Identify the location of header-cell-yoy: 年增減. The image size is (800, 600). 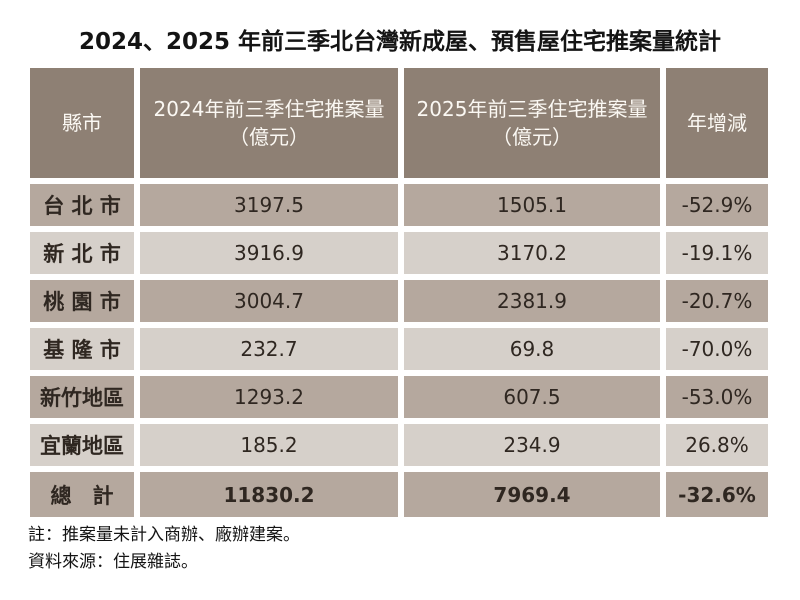
(717, 123).